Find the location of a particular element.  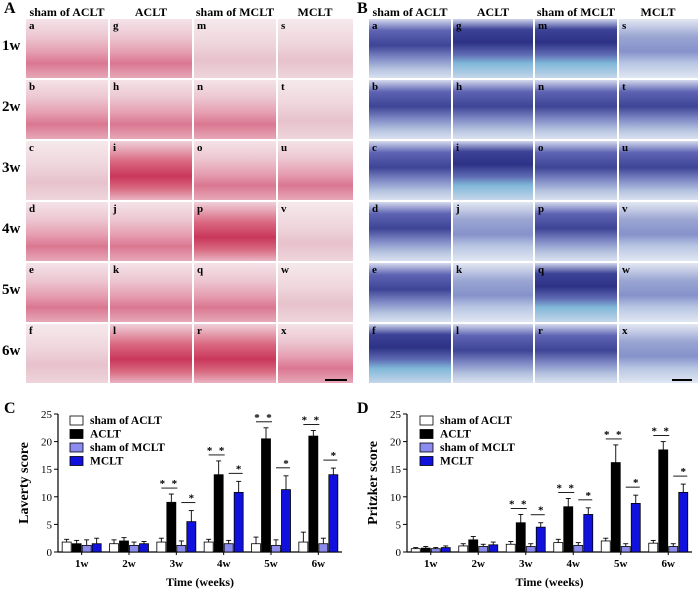

tile-letter: k is located at coordinates (459, 270).